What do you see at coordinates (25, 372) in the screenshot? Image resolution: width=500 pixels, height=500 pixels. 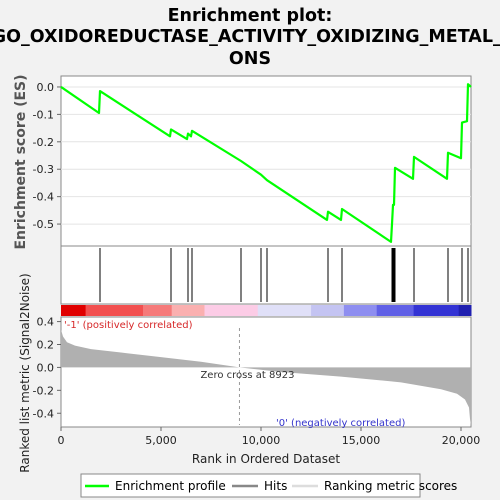 I see `metric-y-axis-label: Ranked list metric (Signal2Noise)` at bounding box center [25, 372].